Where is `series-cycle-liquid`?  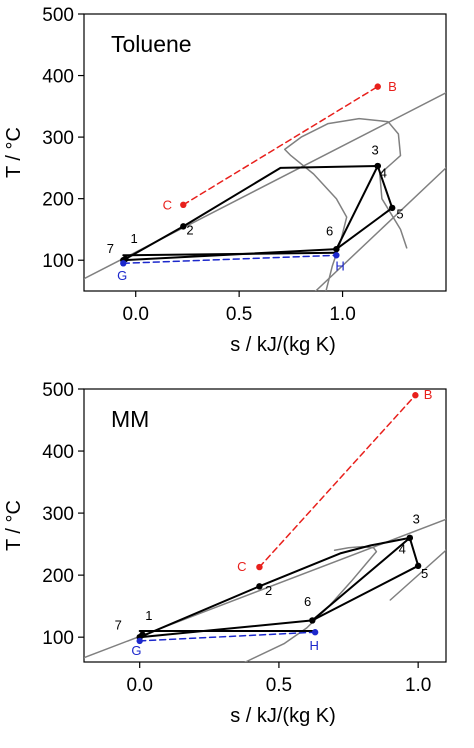
series-cycle-liquid is located at coordinates (230, 254).